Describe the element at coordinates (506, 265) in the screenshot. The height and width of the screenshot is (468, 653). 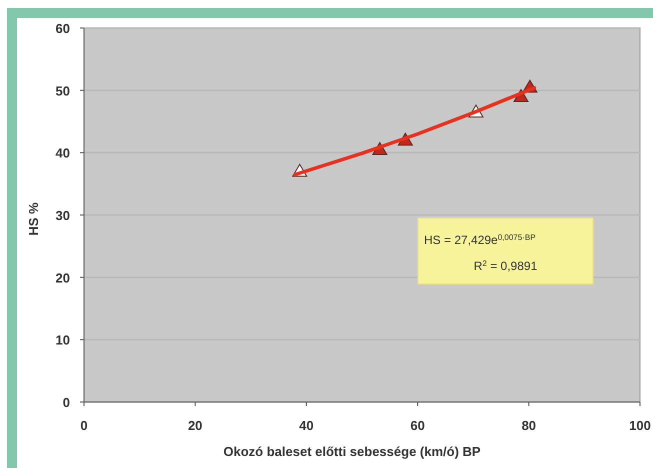
I see `annotation: R$^{2}$ = 0,9891` at that location.